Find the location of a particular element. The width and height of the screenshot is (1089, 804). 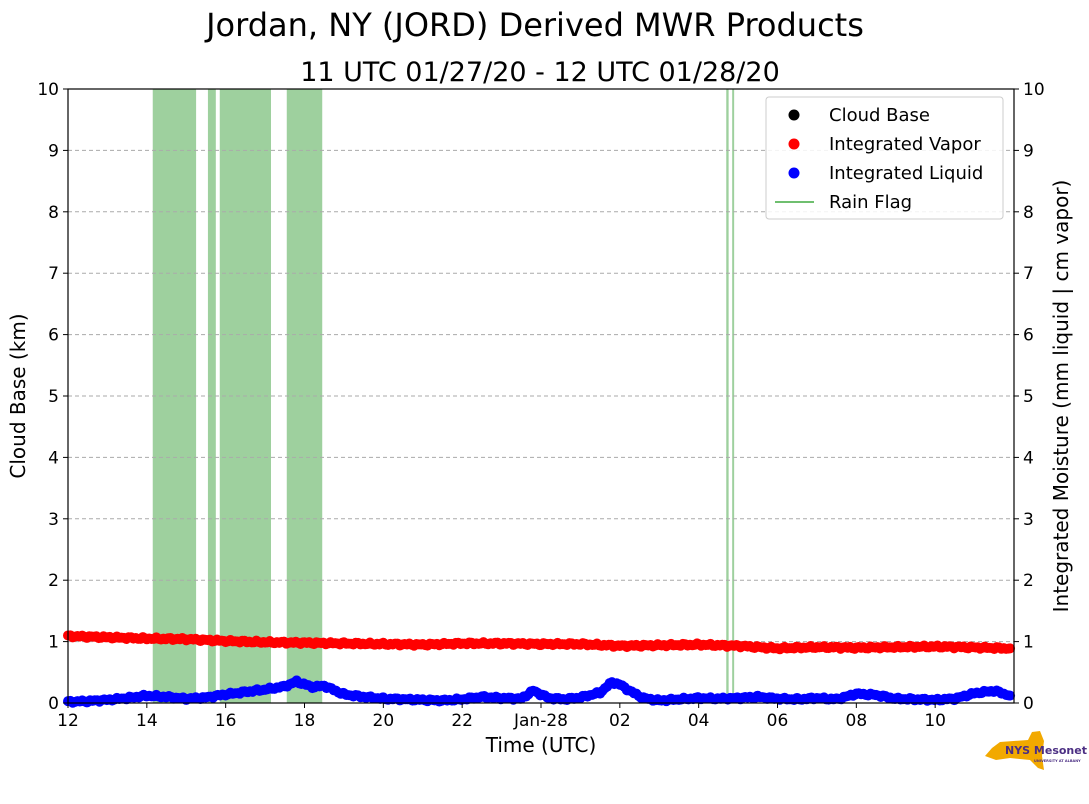

x-tick-label: 02 is located at coordinates (620, 721).